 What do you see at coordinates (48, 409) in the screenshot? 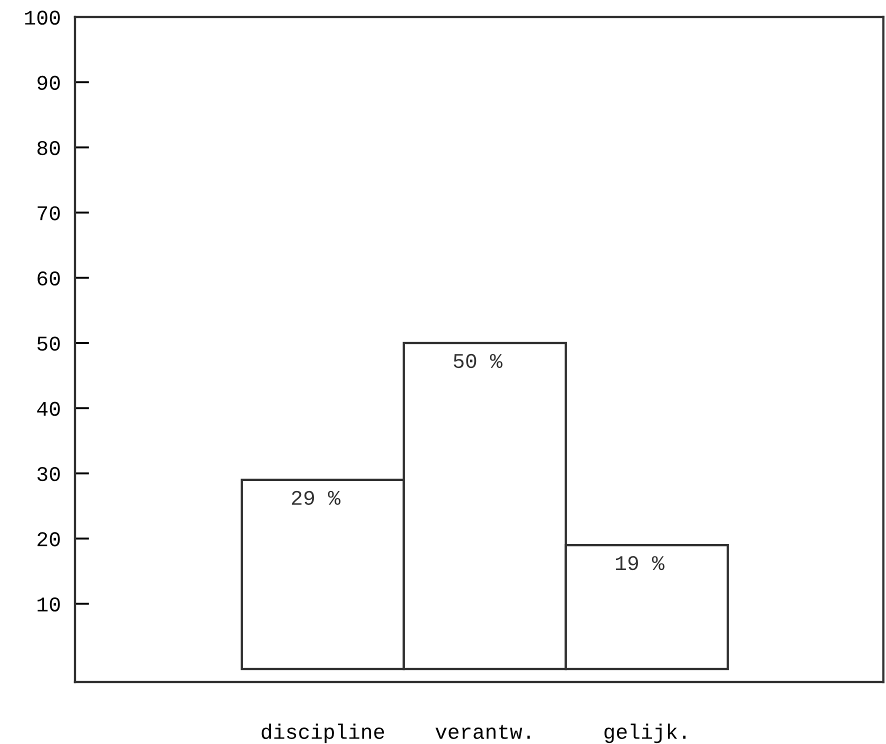
I see `y-tick-label: 40` at bounding box center [48, 409].